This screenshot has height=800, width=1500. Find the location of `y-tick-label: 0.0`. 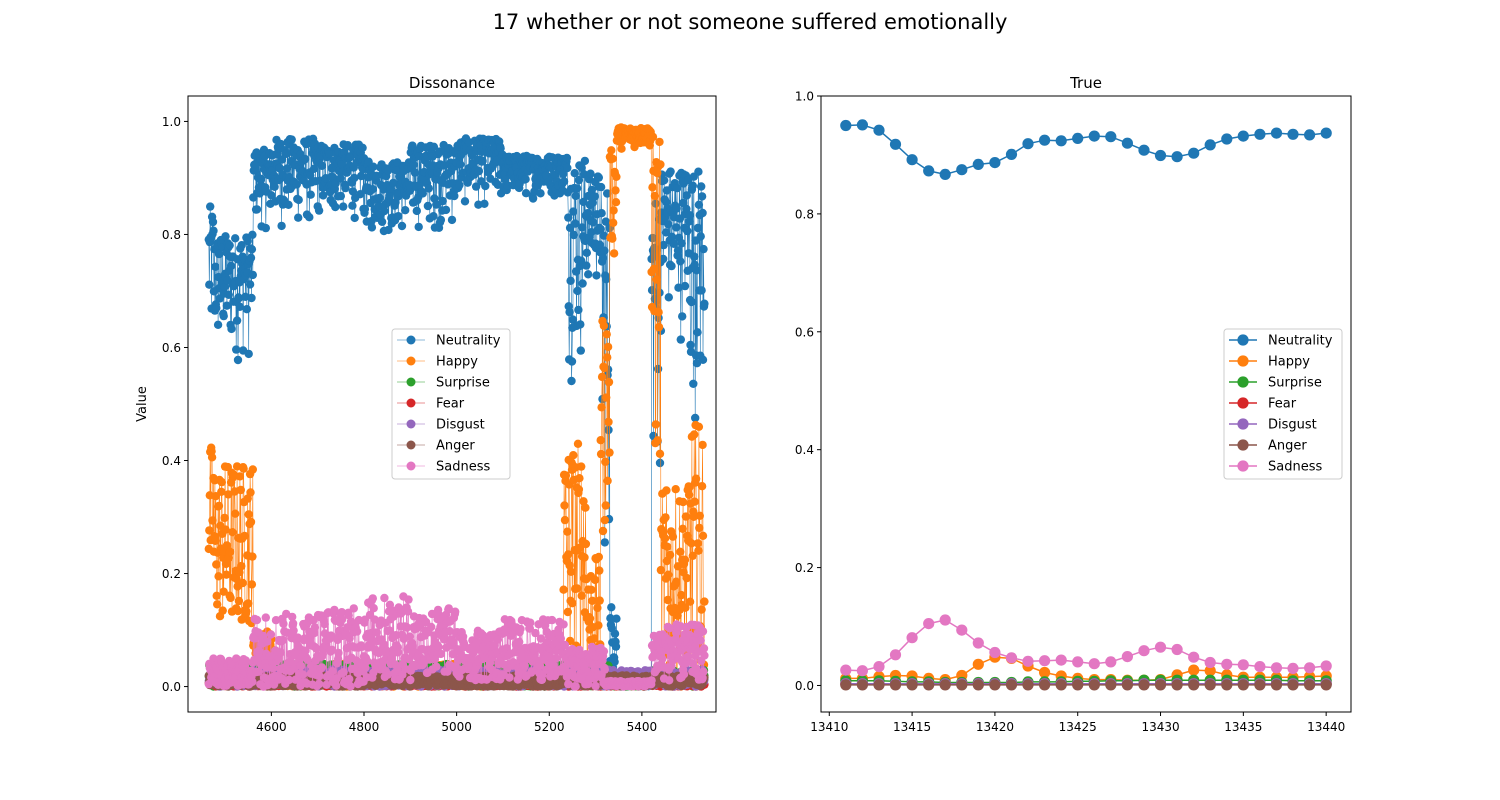

y-tick-label: 0.0 is located at coordinates (171, 687).